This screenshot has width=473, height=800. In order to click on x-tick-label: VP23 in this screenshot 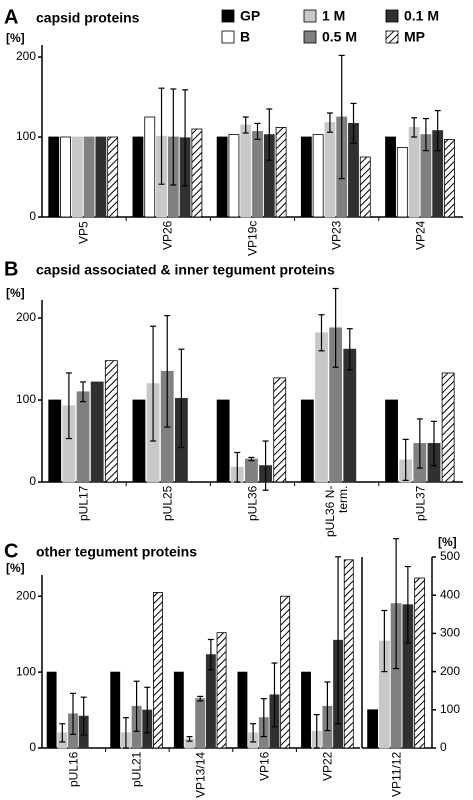, I will do `click(336, 236)`.